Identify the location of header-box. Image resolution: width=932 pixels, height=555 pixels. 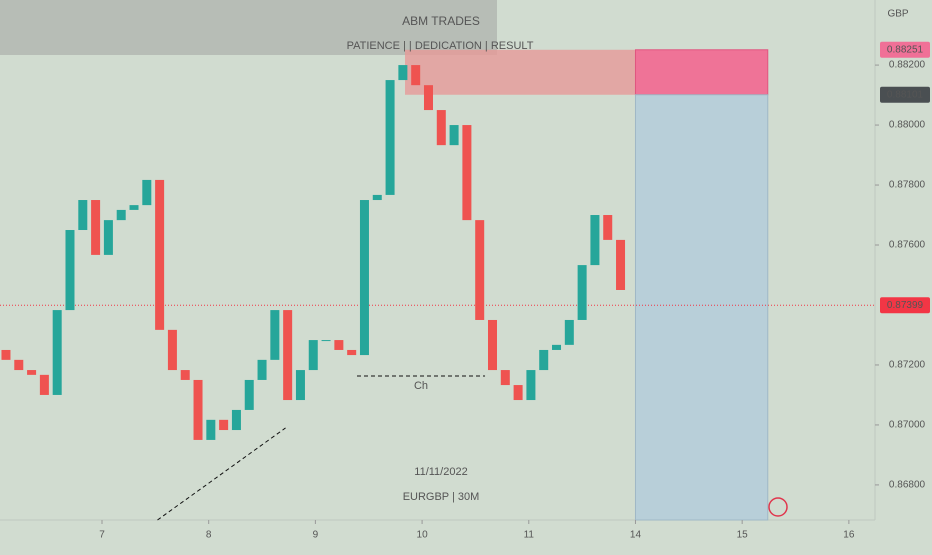
(248, 27).